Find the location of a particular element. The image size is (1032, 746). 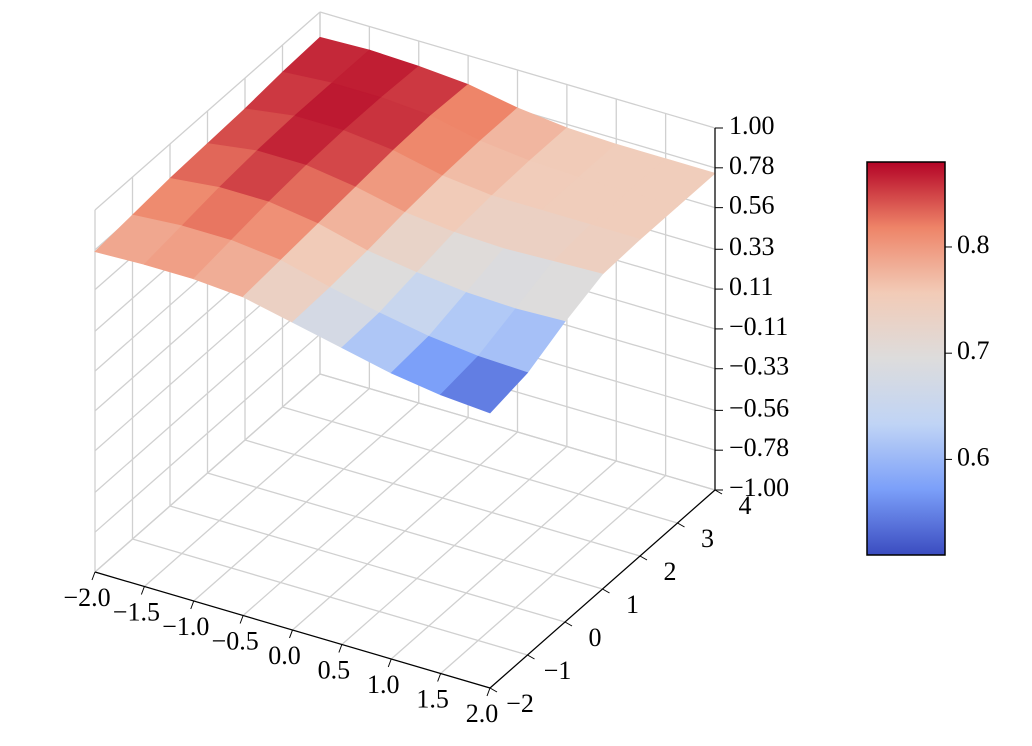

surface-patch is located at coordinates (484, 384).